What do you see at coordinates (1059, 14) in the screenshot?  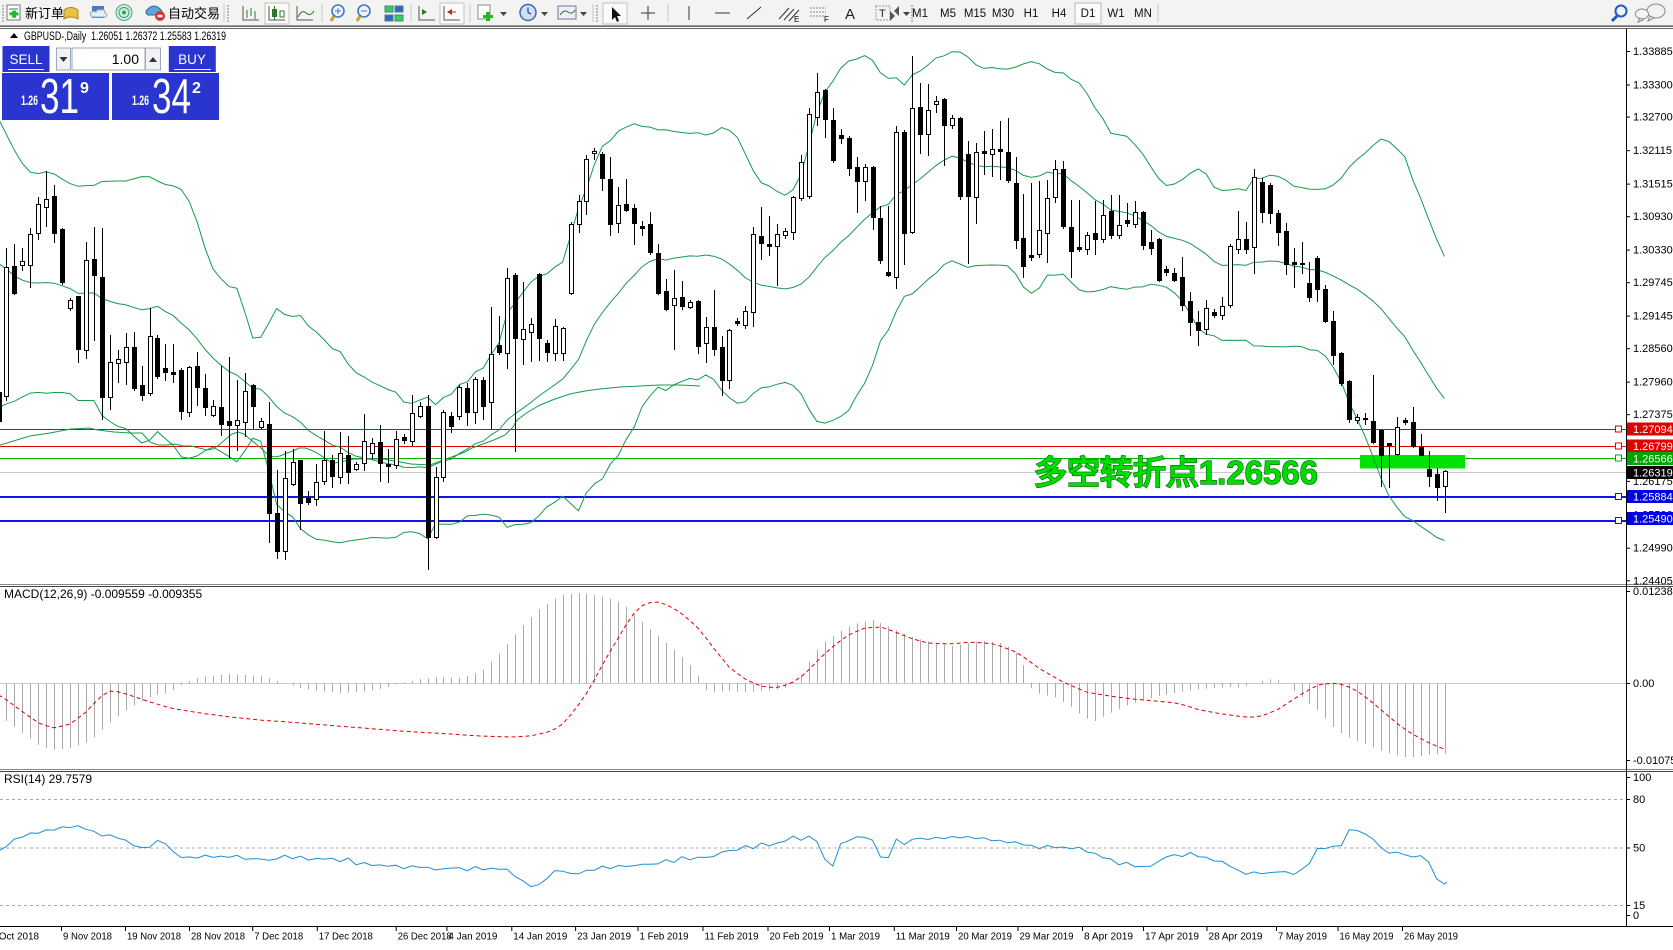 I see `svg-text: H4` at bounding box center [1059, 14].